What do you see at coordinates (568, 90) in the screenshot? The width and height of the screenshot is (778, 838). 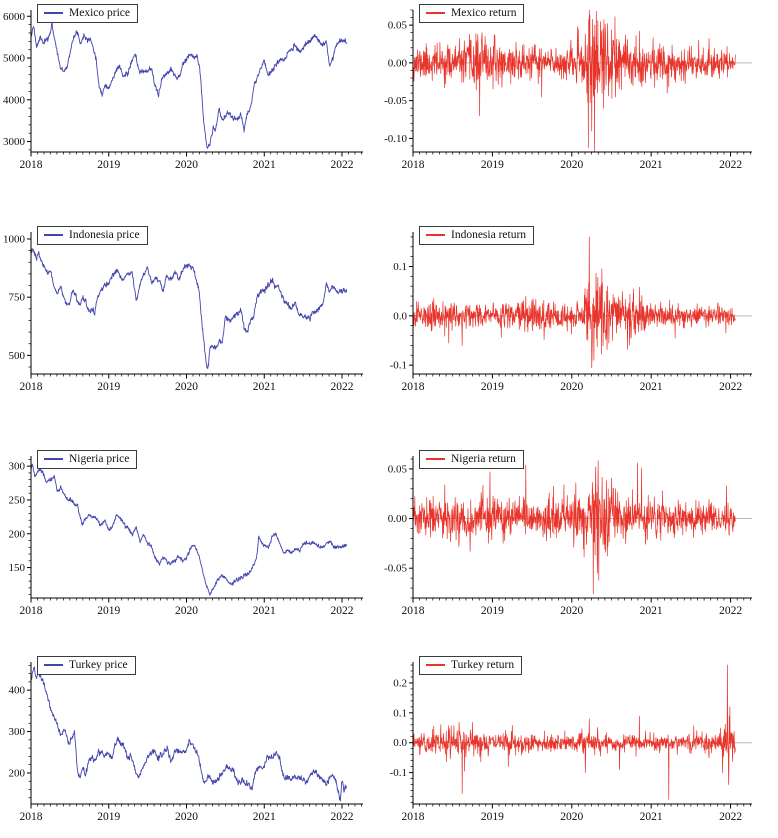 I see `plot-mexico-return: 0.05 0.00 -0.05 -0.10 2018 2019 2020 2021 2022` at bounding box center [568, 90].